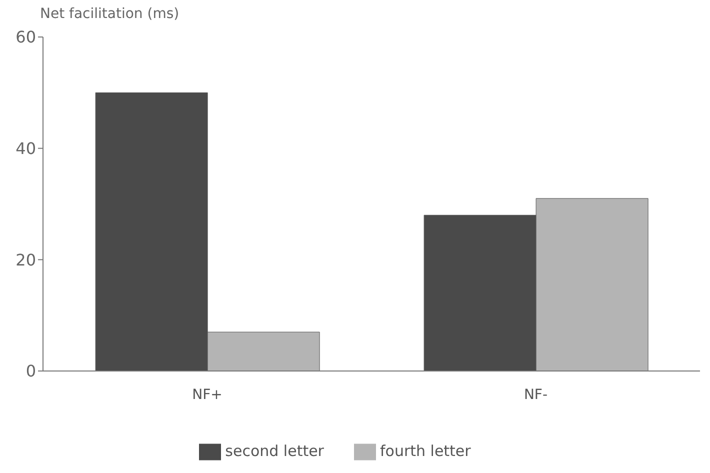 This screenshot has width=710, height=473. I want to click on y-axis-title: Net facilitation (ms), so click(110, 14).